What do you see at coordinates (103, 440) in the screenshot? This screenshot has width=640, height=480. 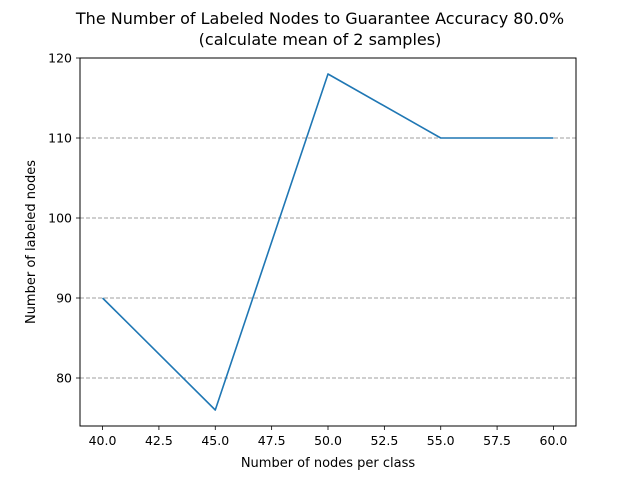 I see `x-tick-label: 40.0` at bounding box center [103, 440].